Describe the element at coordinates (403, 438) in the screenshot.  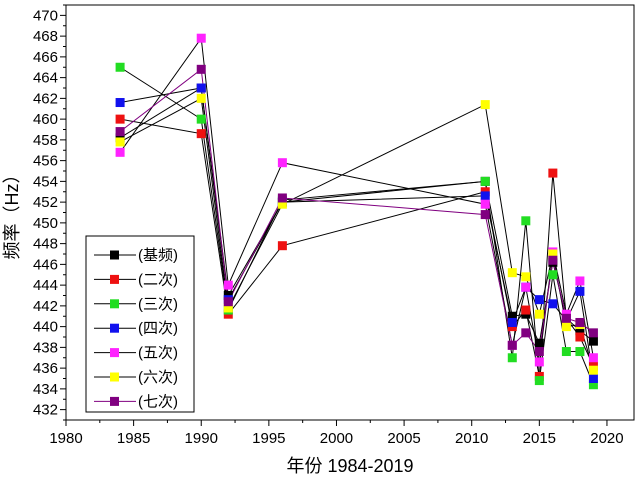
I see `x-tick-label: 2005` at that location.